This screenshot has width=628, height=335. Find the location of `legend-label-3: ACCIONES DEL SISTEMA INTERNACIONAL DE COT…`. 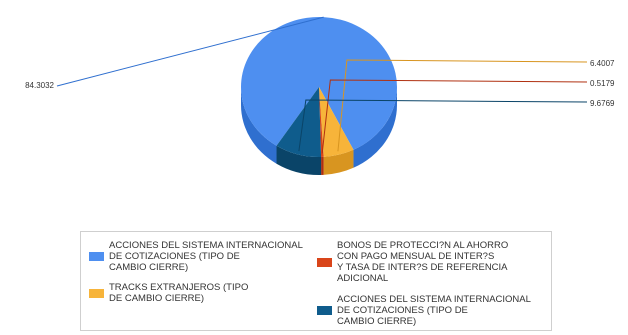

legend-label-3: ACCIONES DEL SISTEMA INTERNACIONAL DE COT… is located at coordinates (434, 310).